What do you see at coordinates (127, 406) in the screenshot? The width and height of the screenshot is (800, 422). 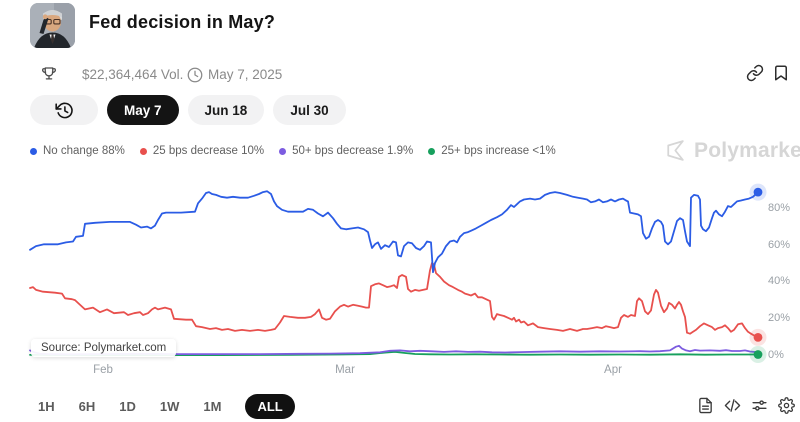 I see `range-1d-button: 1D` at bounding box center [127, 406].